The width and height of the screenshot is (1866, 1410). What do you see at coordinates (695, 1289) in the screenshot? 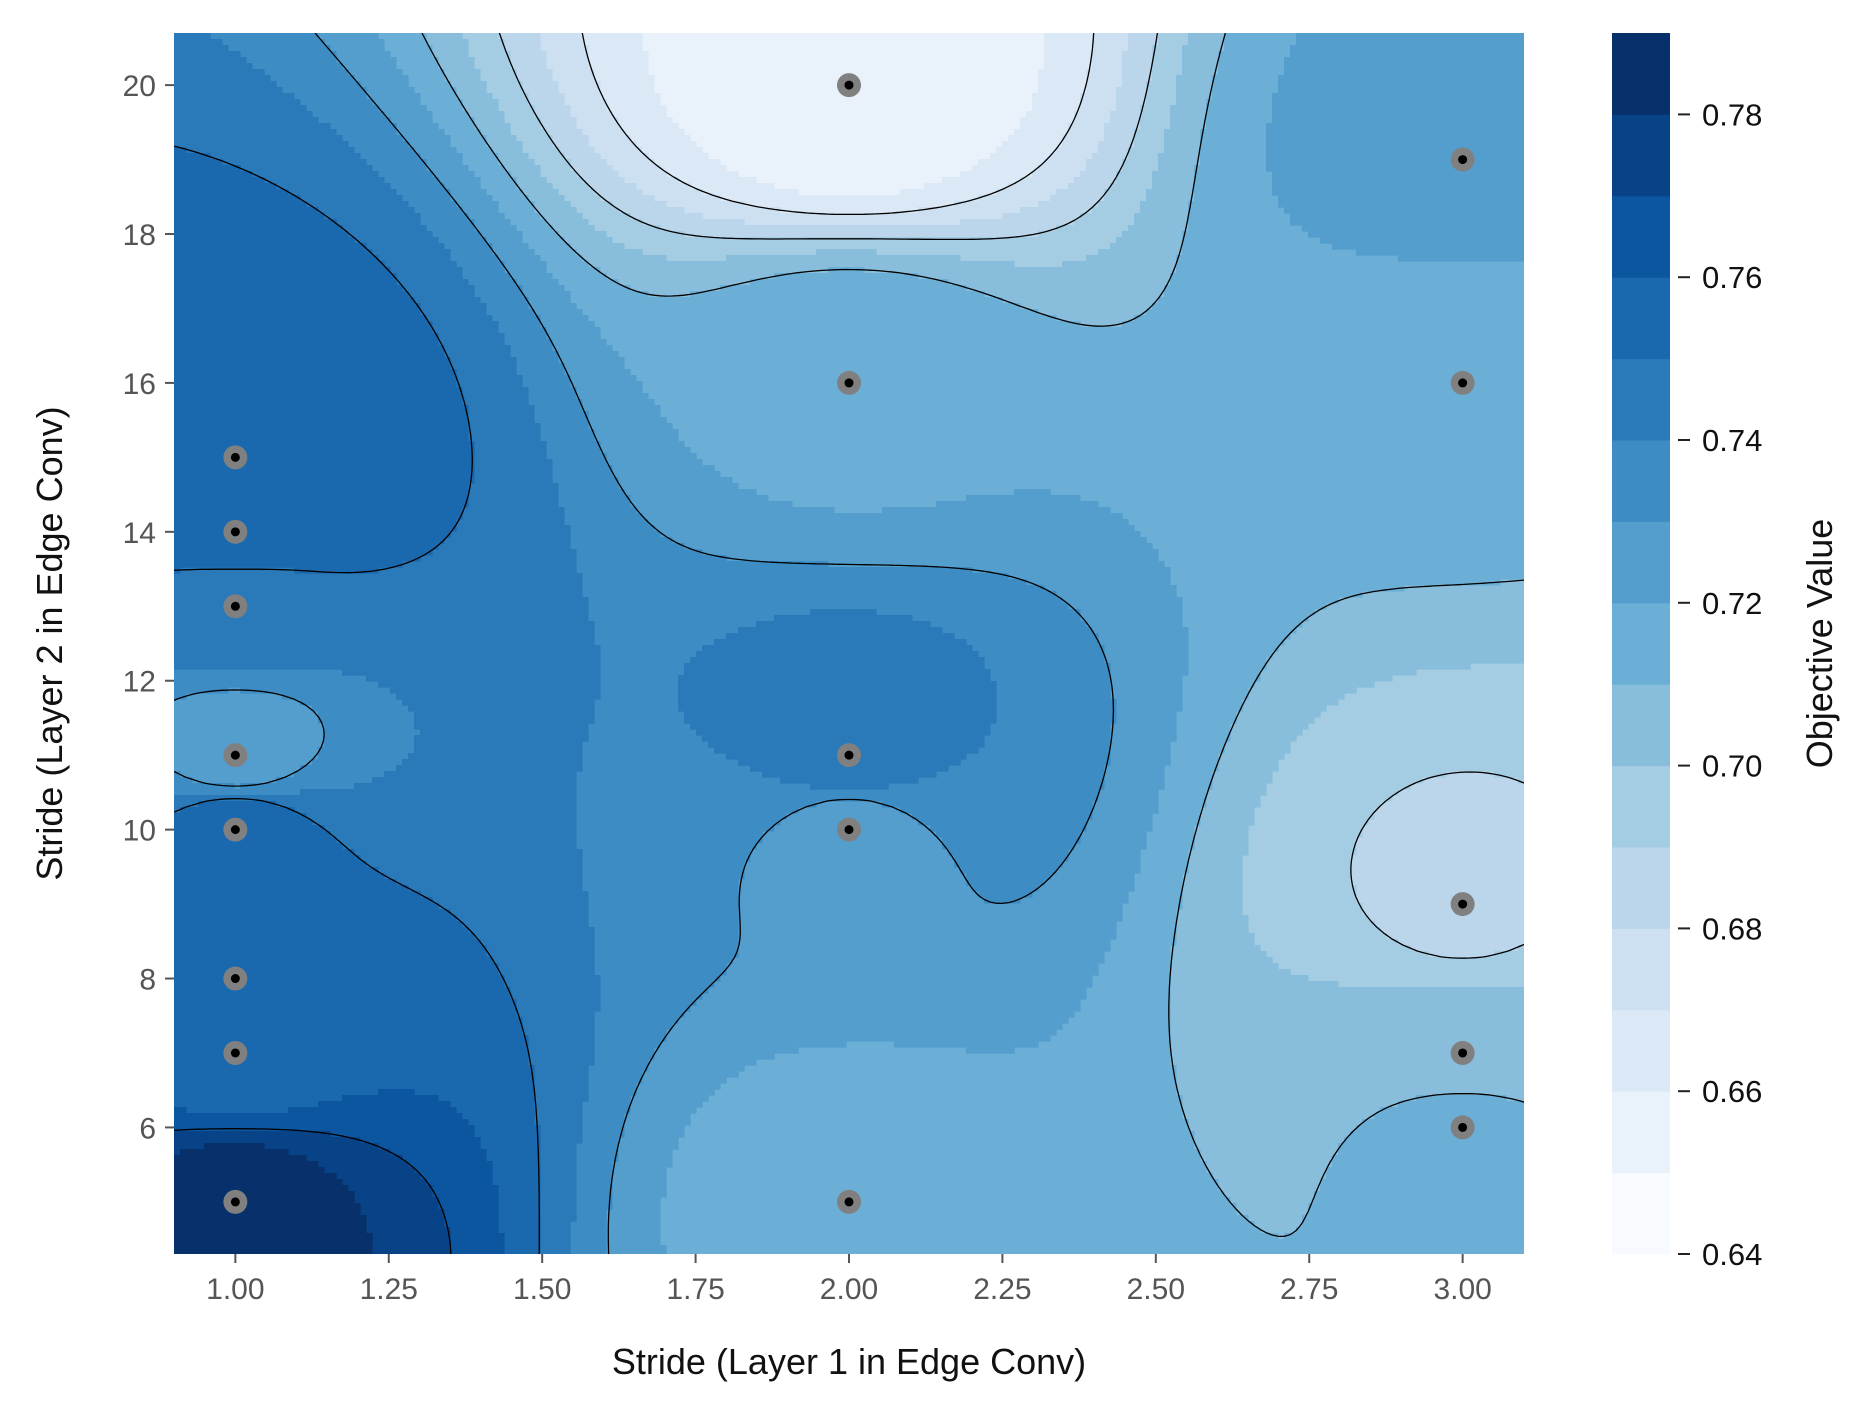
I see `x-tick-label: 1.75` at bounding box center [695, 1289].